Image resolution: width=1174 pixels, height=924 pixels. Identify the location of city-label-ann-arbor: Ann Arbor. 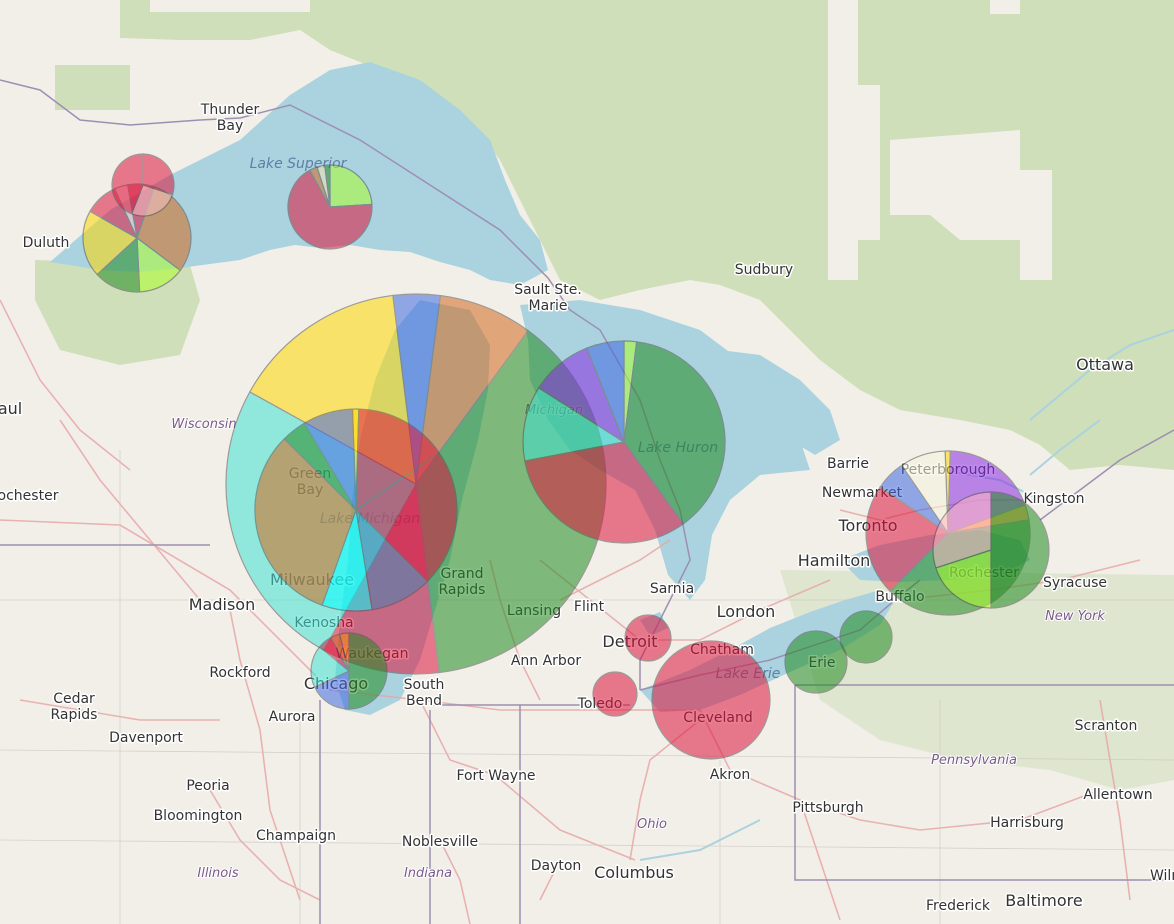
(546, 661).